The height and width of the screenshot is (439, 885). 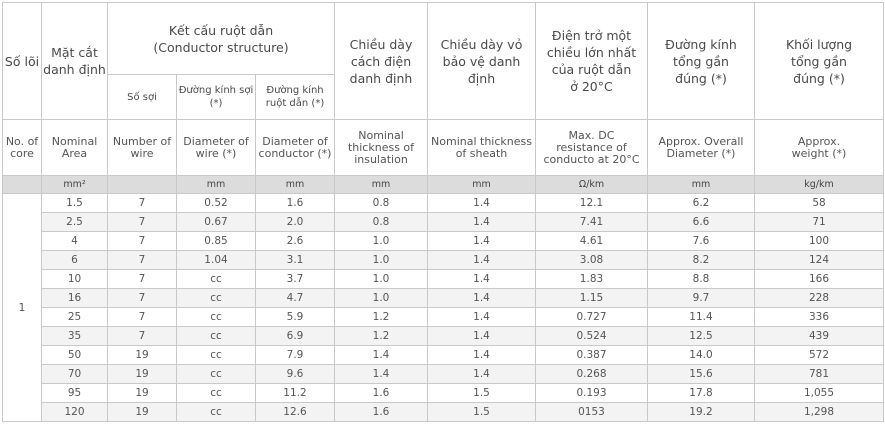 What do you see at coordinates (295, 355) in the screenshot?
I see `cell-conductor-diameter: 7.9` at bounding box center [295, 355].